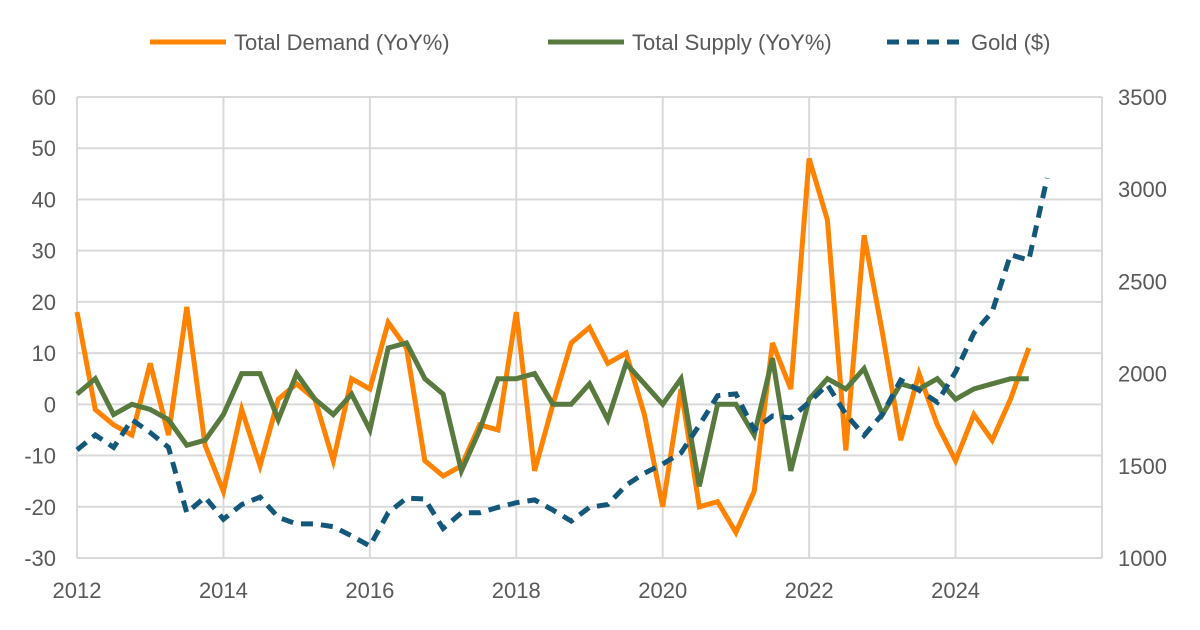 The width and height of the screenshot is (1200, 630). Describe the element at coordinates (342, 42) in the screenshot. I see `legend-label: Total Demand (YoY%)` at that location.